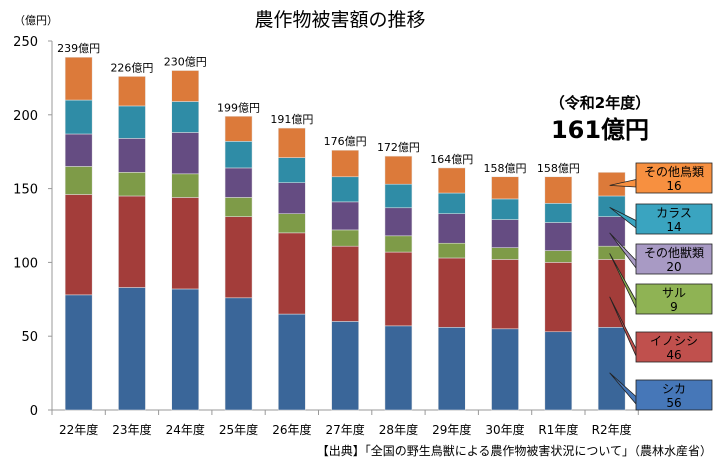 The image size is (720, 463). What do you see at coordinates (78, 48) in the screenshot?
I see `total-label: 239億円` at bounding box center [78, 48].